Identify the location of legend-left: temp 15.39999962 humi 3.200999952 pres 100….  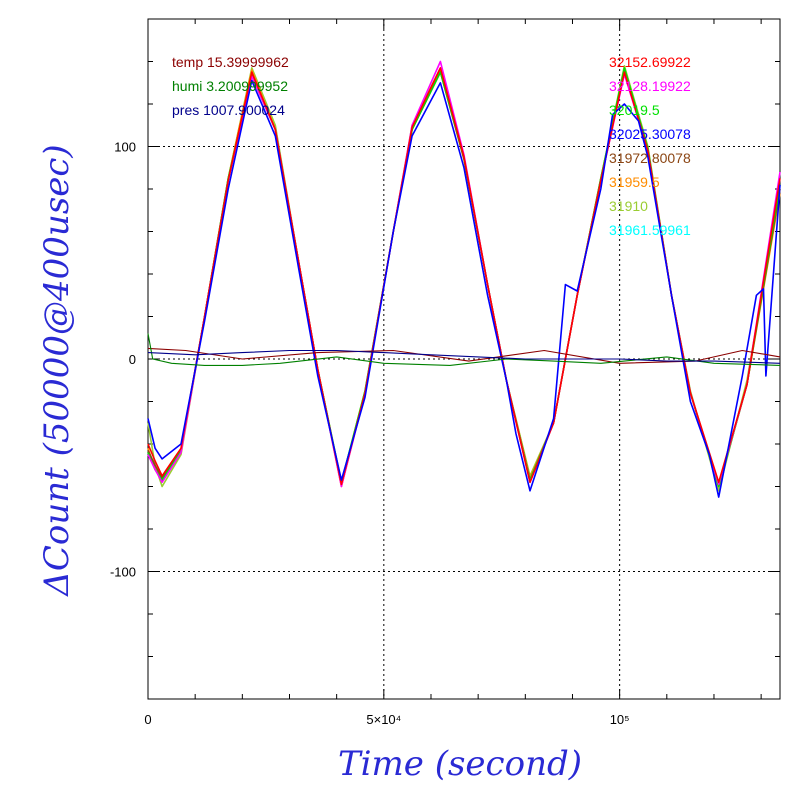
(230, 86).